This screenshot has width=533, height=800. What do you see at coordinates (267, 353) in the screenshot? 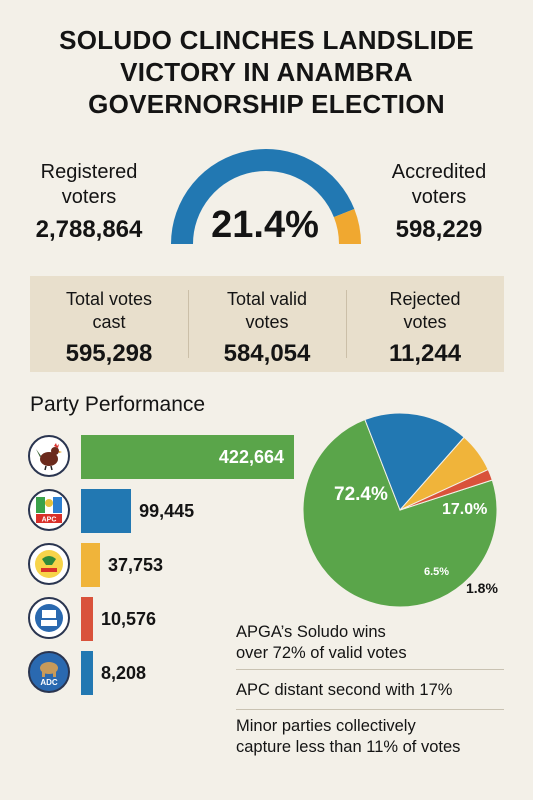
I see `totals-value-2: 584,054` at bounding box center [267, 353].